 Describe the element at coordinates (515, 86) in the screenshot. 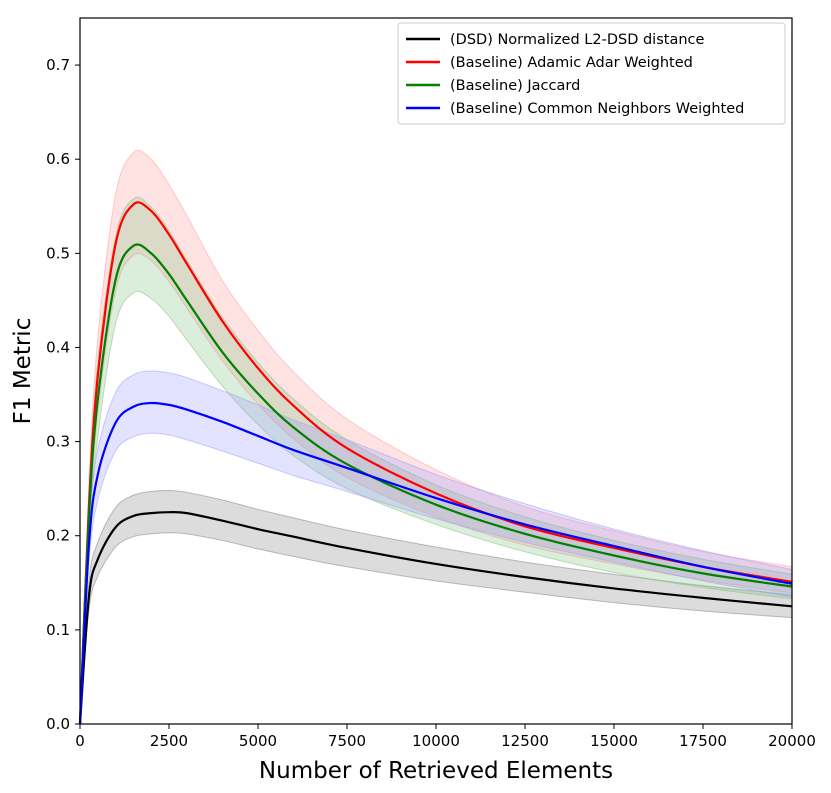

I see `legend-label-2: (Baseline) Jaccard` at that location.